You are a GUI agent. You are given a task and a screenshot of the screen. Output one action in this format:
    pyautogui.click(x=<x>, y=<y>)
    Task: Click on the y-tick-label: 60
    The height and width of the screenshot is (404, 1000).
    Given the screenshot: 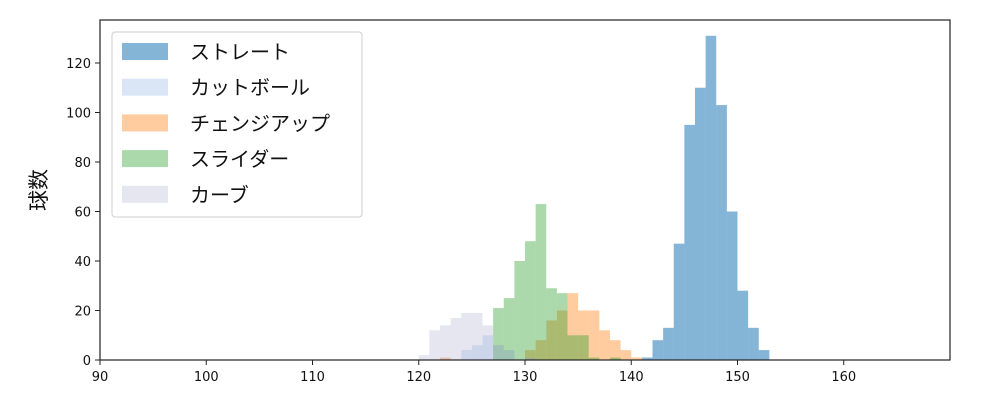 What is the action you would take?
    pyautogui.click(x=82, y=213)
    